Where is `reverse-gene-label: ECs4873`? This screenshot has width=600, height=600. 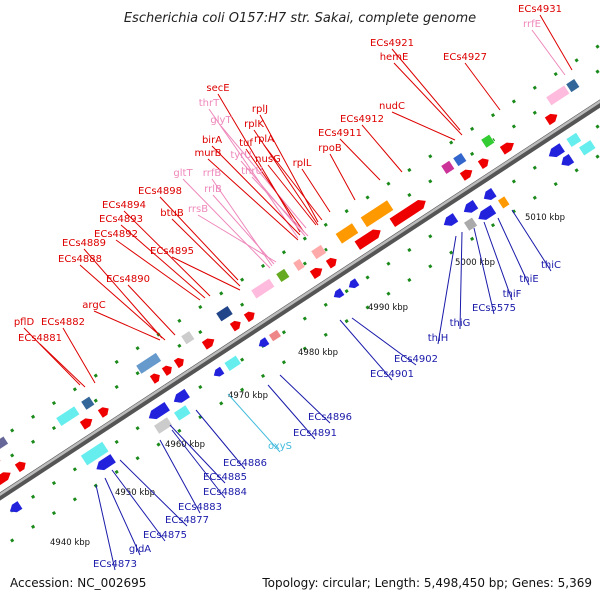
reverse-gene-label: ECs4873 is located at coordinates (115, 564).